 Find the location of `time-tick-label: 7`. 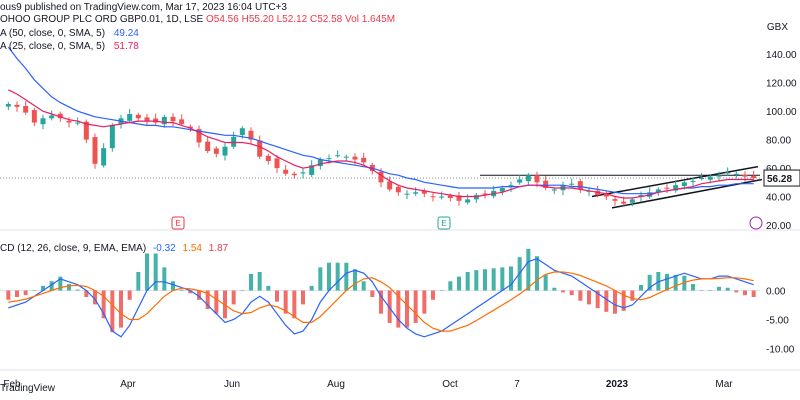

time-tick-label: 7 is located at coordinates (517, 384).